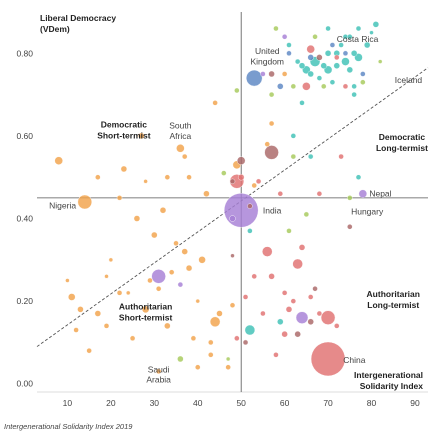  I want to click on quadrant-label-1-line2: Long-termist, so click(402, 148).